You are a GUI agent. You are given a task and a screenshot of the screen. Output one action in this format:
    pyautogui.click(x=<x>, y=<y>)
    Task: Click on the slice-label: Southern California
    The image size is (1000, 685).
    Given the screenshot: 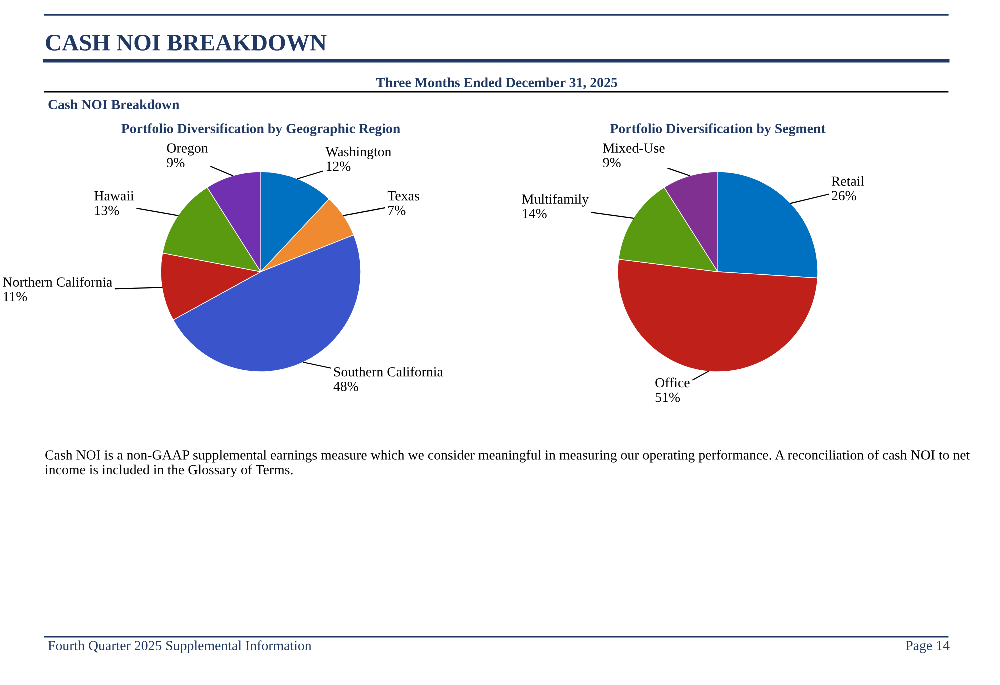 What is the action you would take?
    pyautogui.click(x=389, y=371)
    